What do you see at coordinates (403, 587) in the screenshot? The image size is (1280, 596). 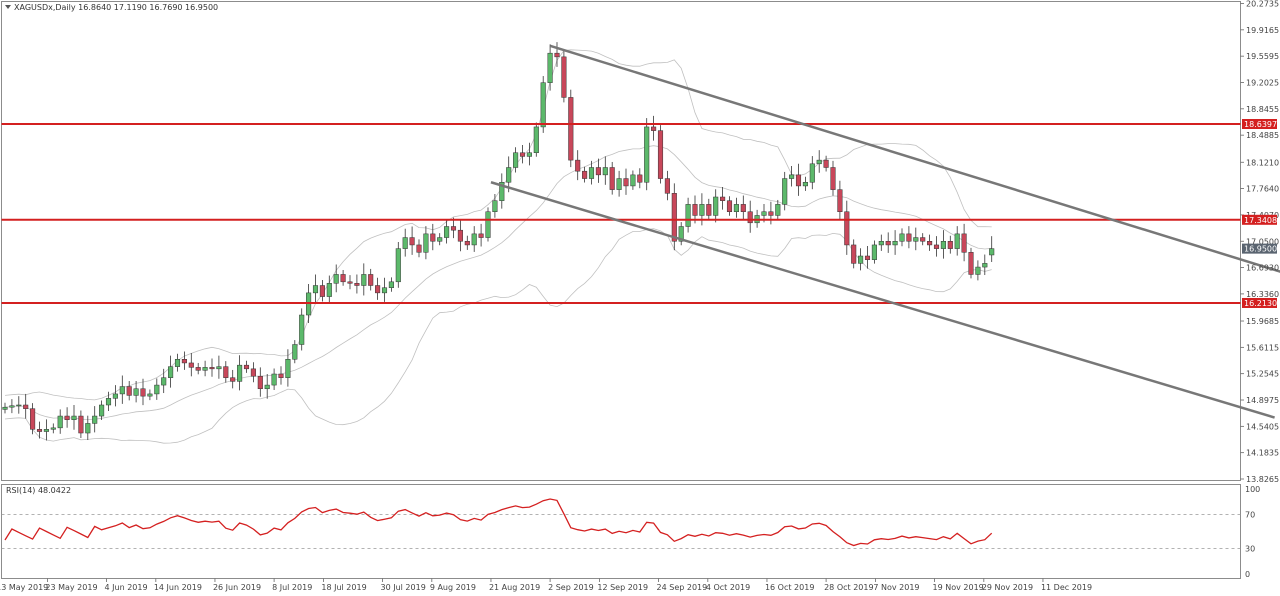 I see `date-tick-label: 30 Jul 2019` at bounding box center [403, 587].